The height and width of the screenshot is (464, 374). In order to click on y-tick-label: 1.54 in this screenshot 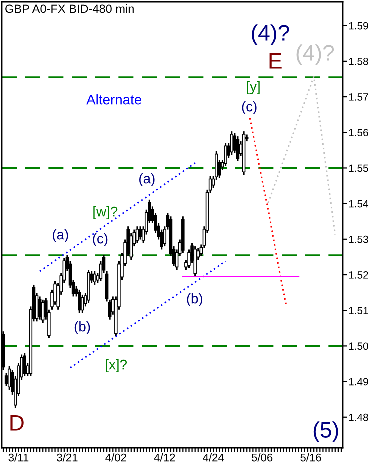, I will do `click(359, 204)`.